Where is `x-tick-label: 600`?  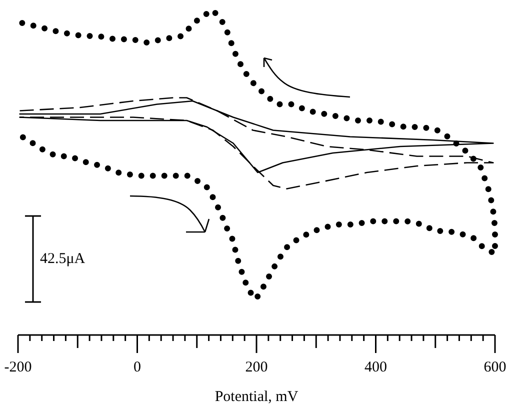
x-tick-label: 600 is located at coordinates (495, 368).